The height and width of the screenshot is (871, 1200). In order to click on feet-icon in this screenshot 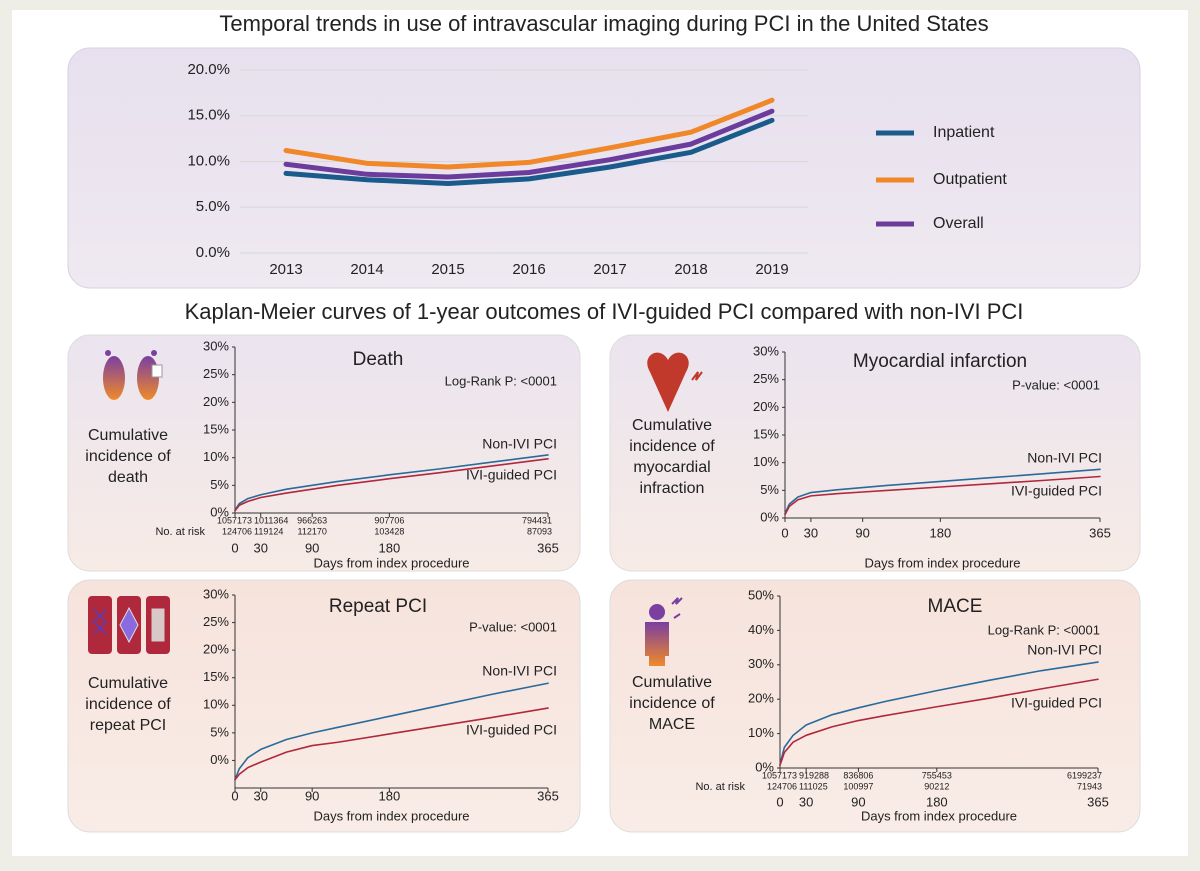, I will do `click(133, 375)`.